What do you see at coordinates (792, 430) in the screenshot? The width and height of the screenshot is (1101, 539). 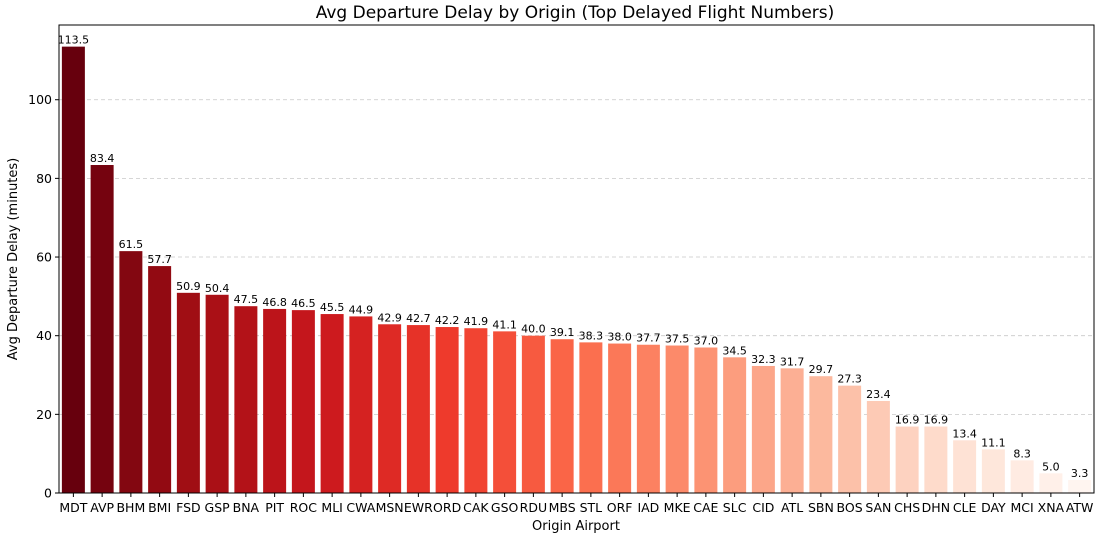 I see `bar-atl` at bounding box center [792, 430].